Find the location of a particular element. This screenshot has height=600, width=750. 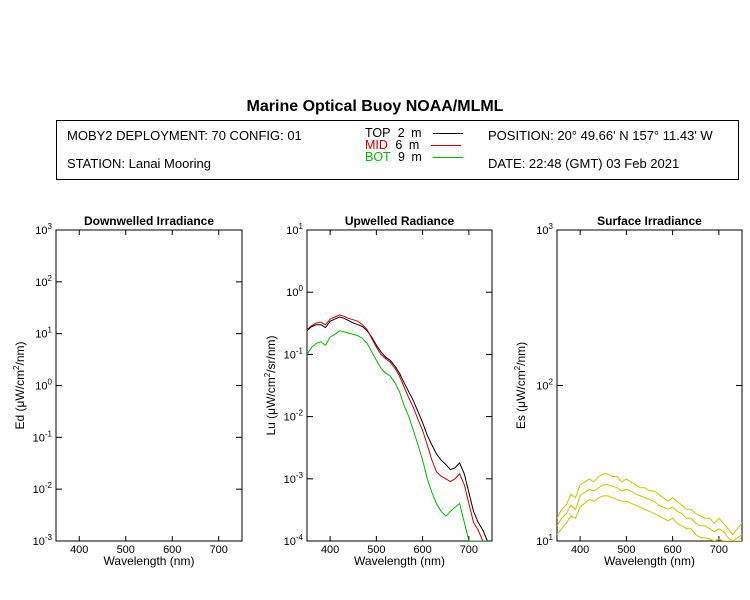

es-xtick-label: 700 is located at coordinates (719, 550).